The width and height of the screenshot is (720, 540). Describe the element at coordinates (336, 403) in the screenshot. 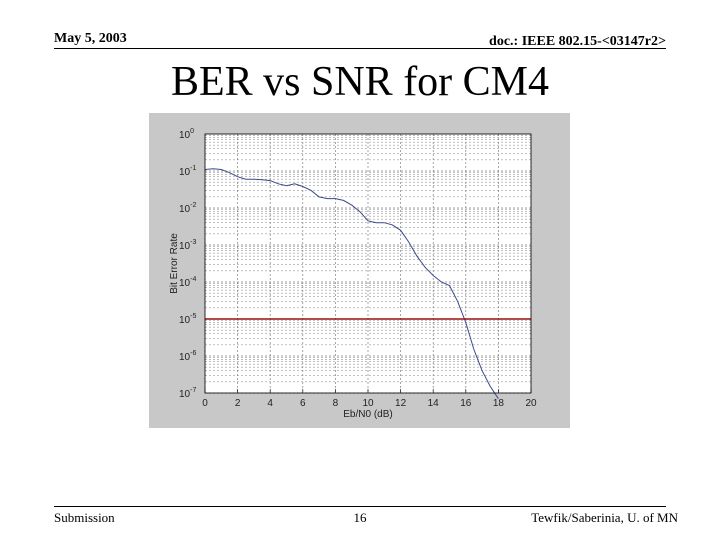

I see `x-tick-label: 8` at that location.